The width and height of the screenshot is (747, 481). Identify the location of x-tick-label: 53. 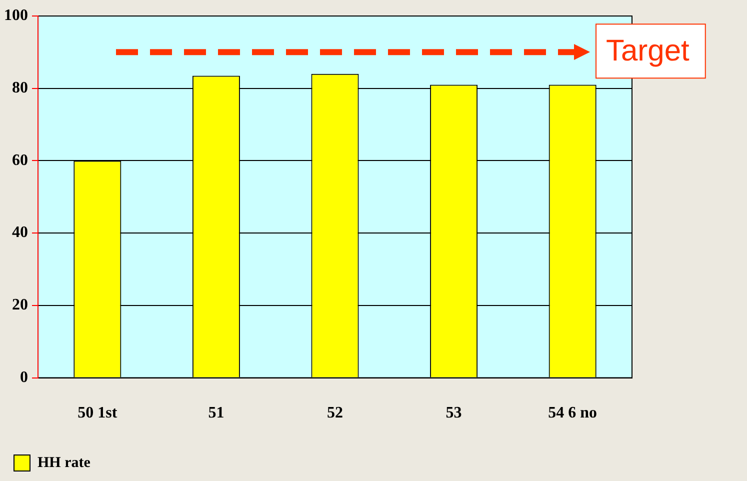
(454, 413).